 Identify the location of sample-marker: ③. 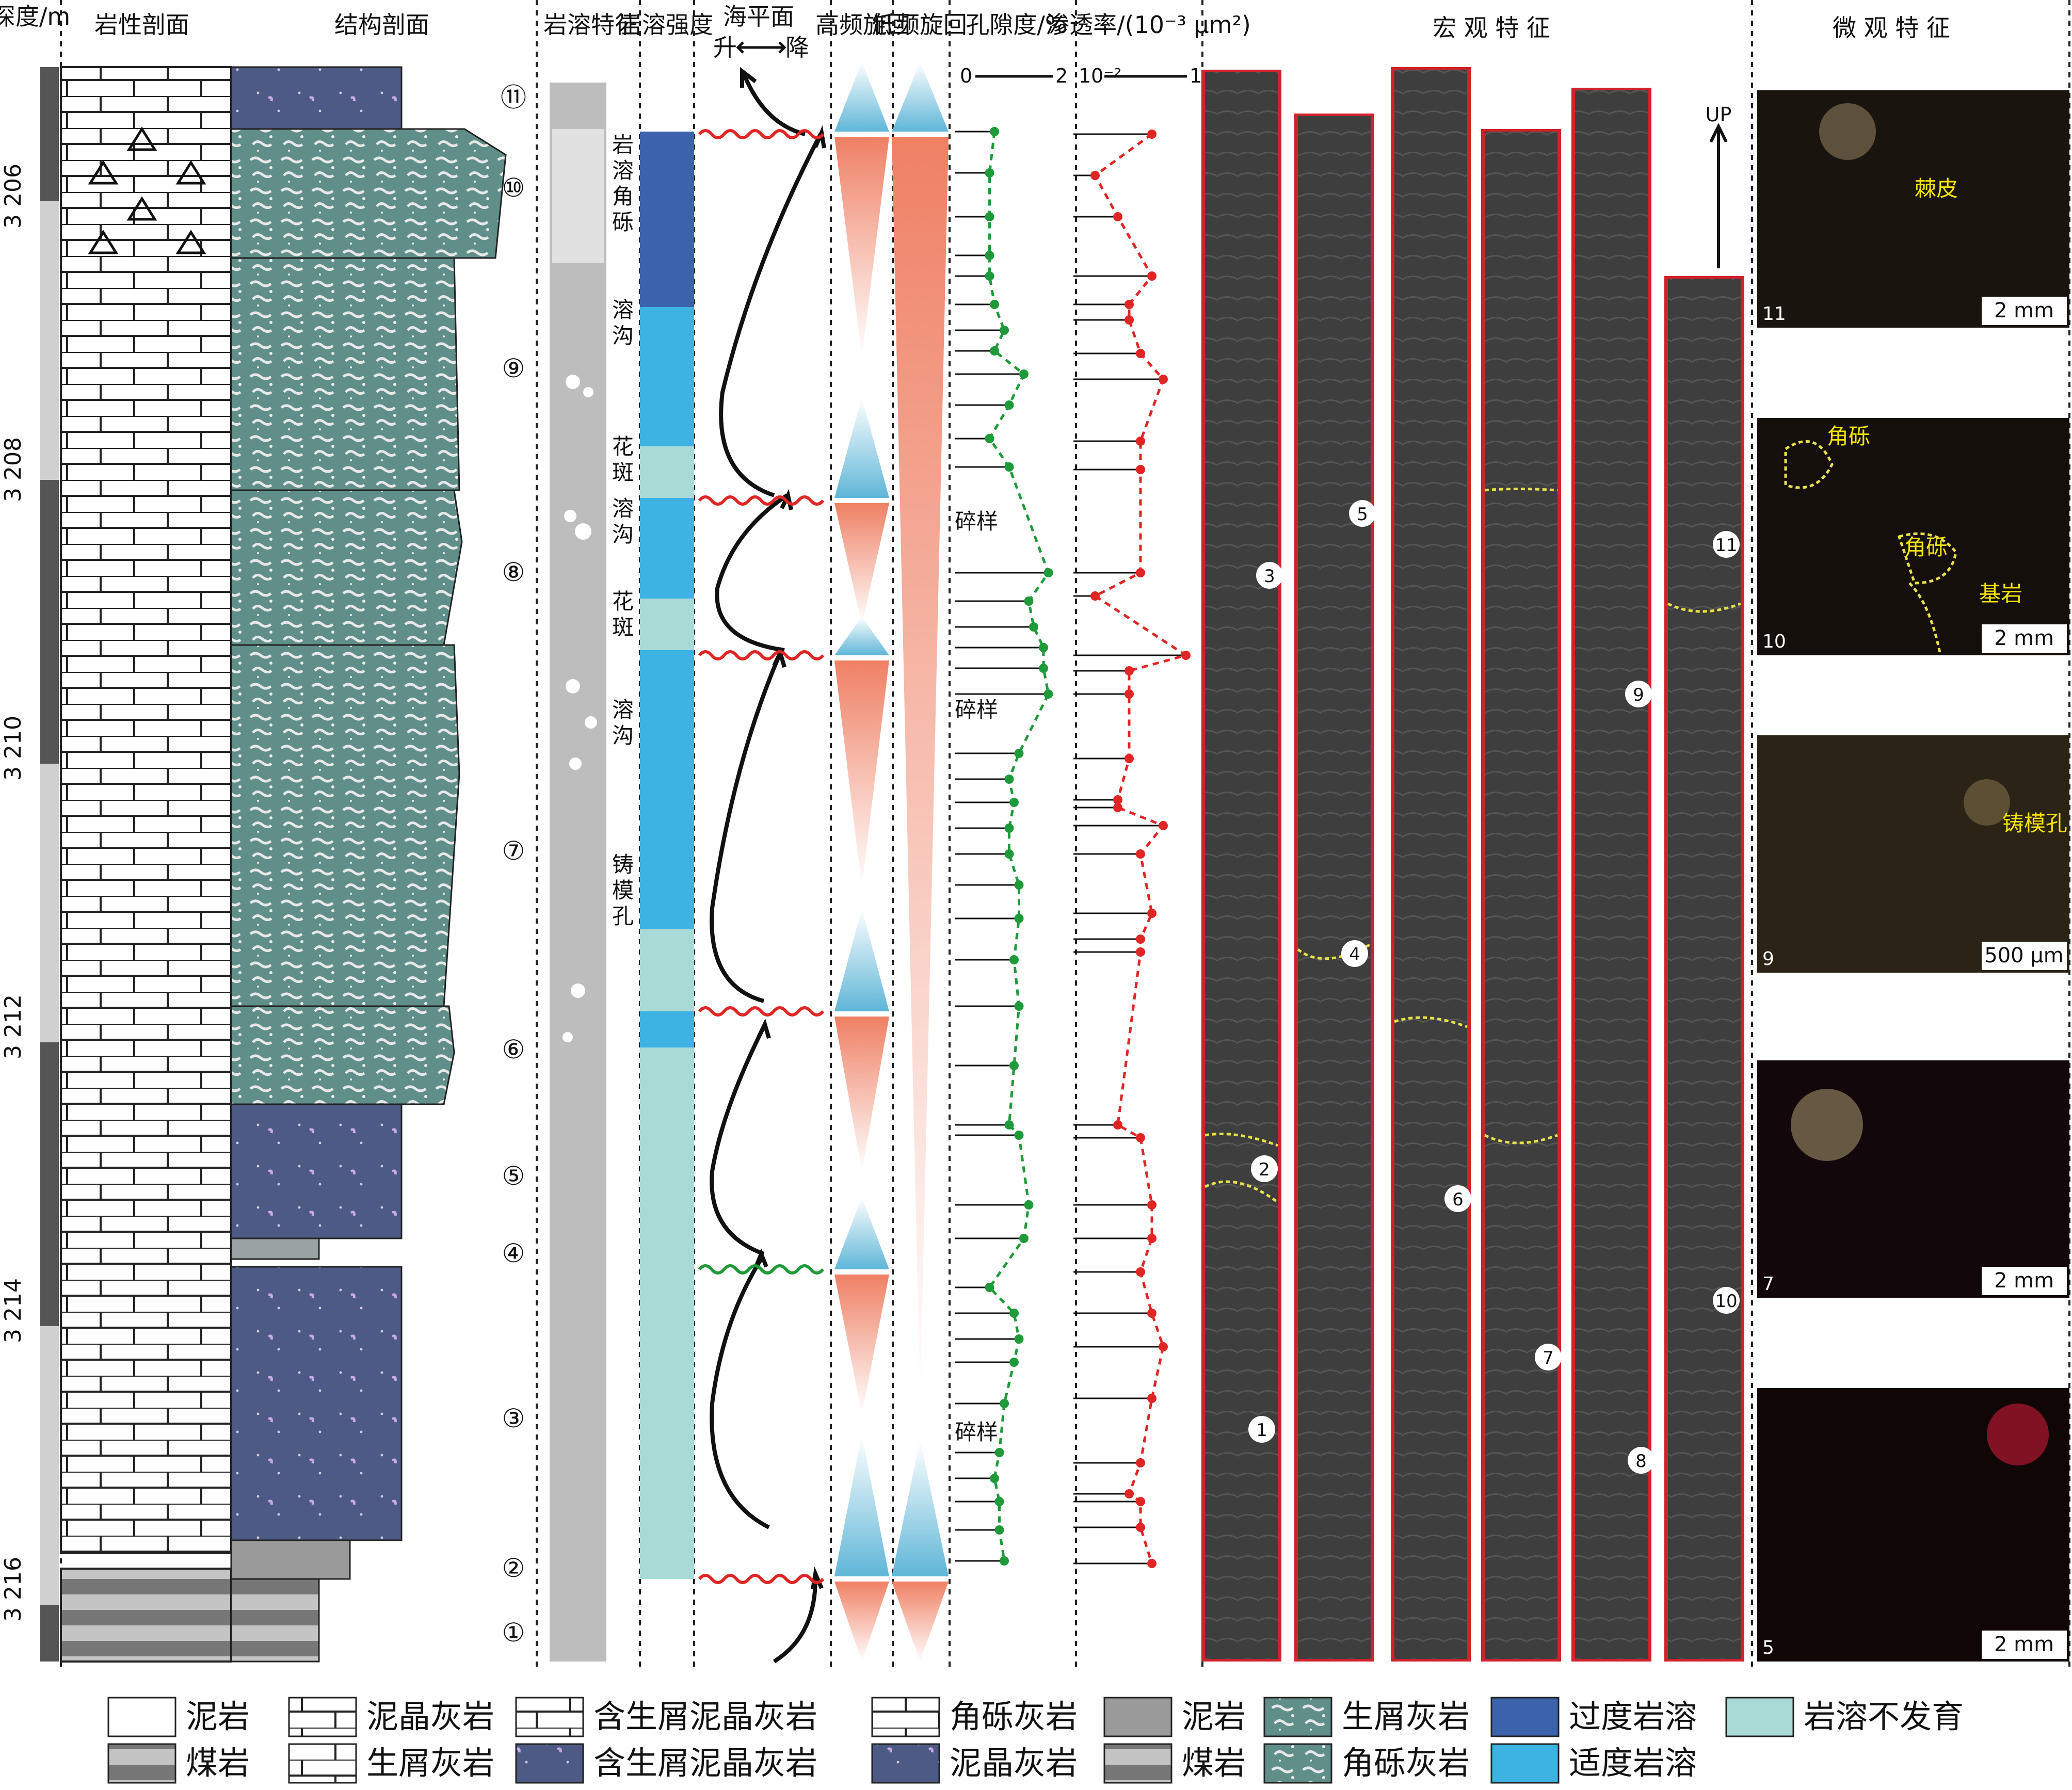
(513, 1419).